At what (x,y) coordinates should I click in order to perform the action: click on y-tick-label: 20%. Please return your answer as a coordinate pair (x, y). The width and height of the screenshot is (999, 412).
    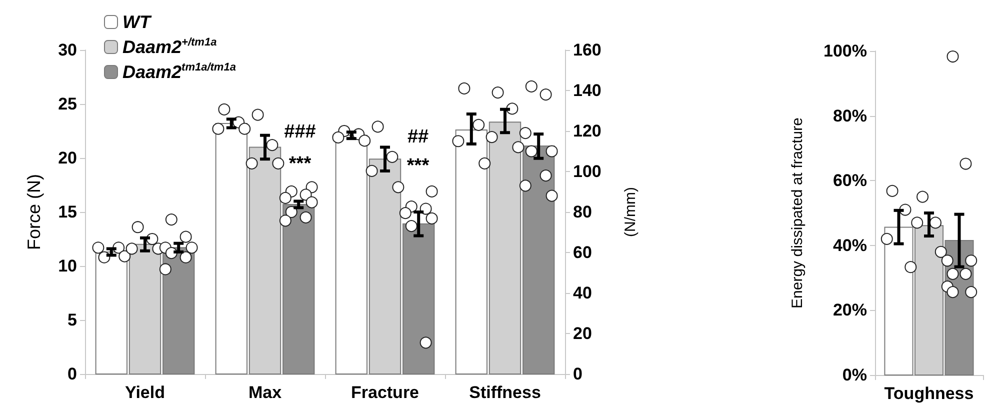
    Looking at the image, I should click on (849, 310).